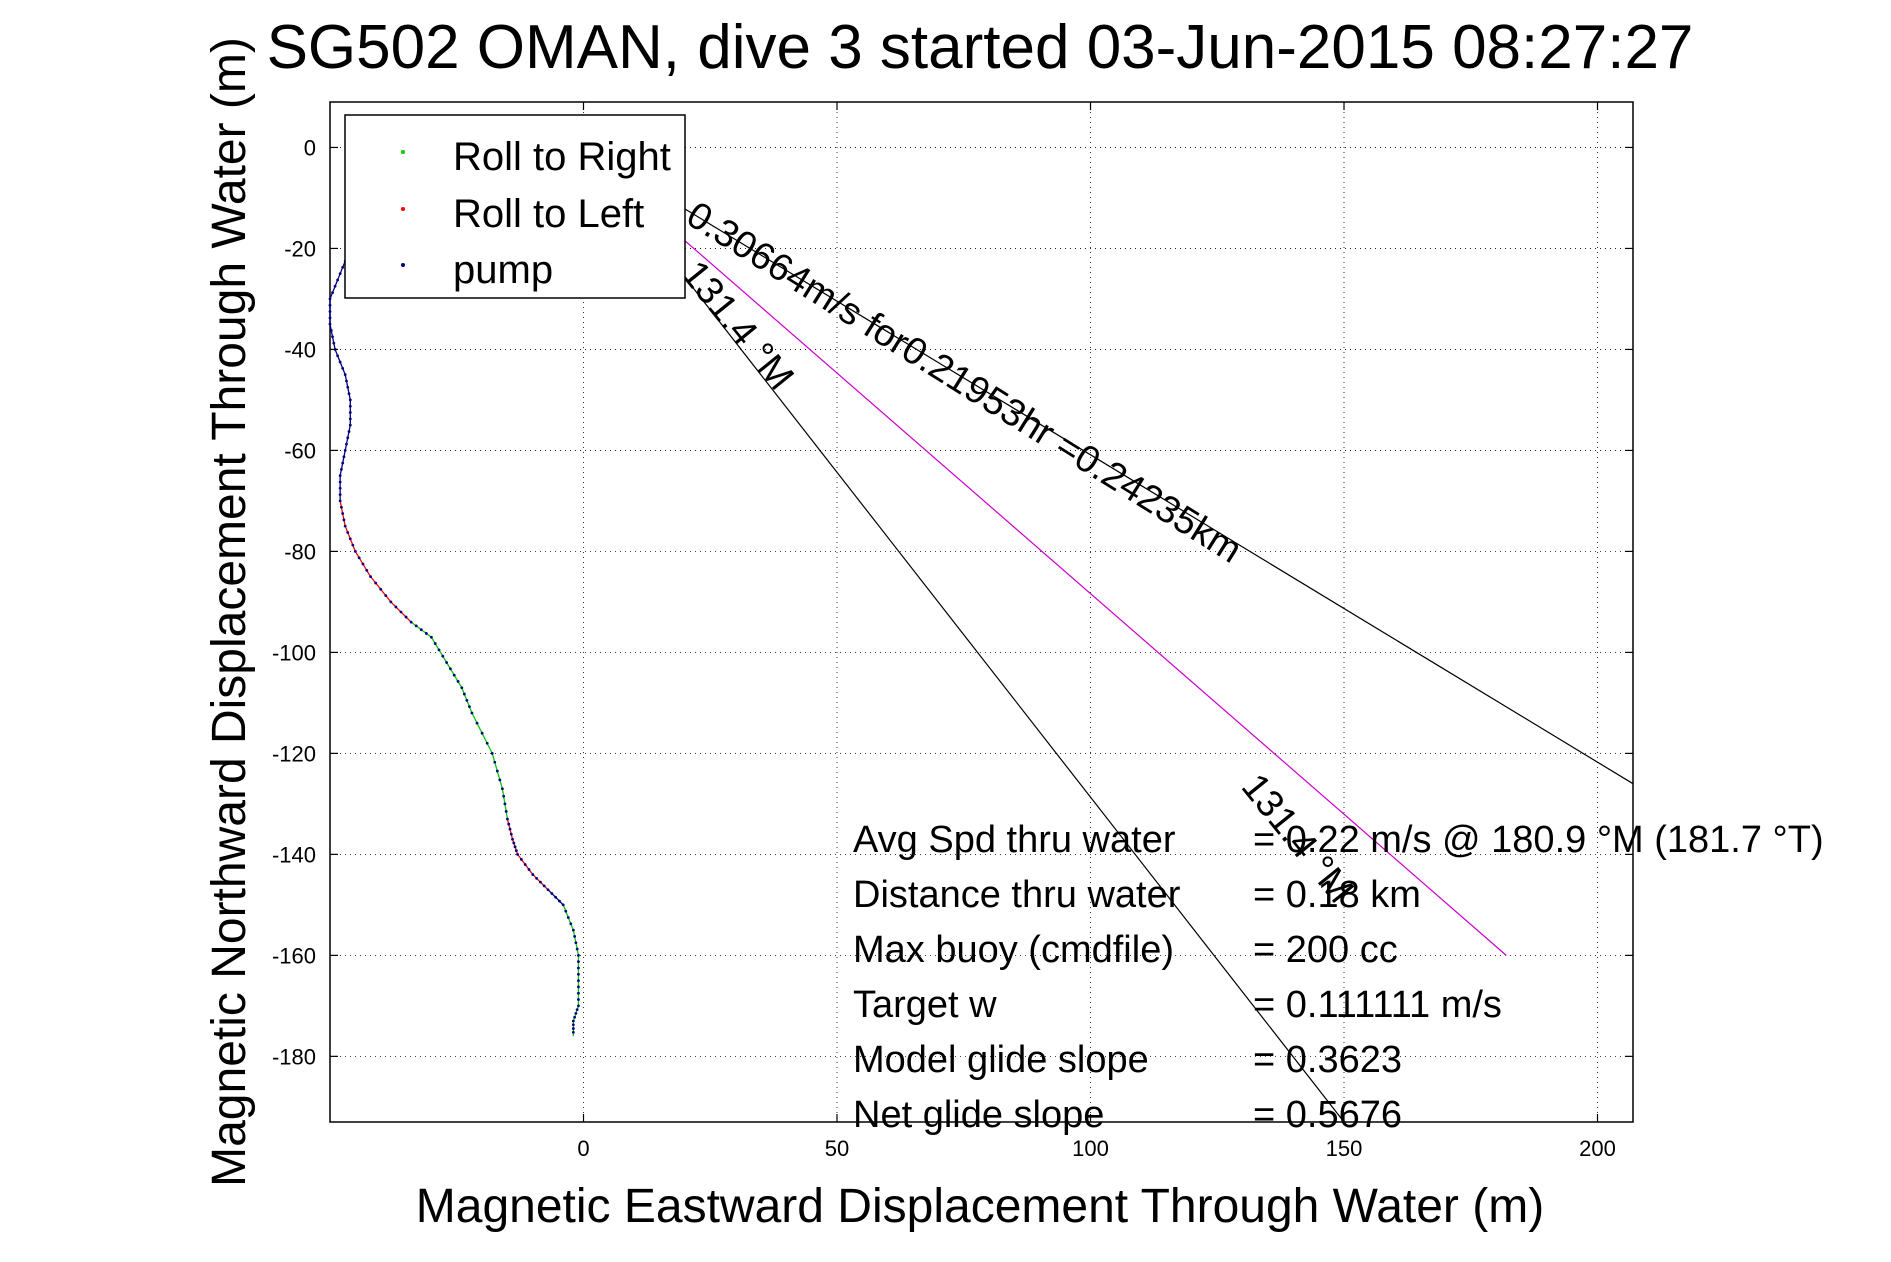 This screenshot has width=1891, height=1262. Describe the element at coordinates (294, 1056) in the screenshot. I see `y-tick-label: -180` at that location.